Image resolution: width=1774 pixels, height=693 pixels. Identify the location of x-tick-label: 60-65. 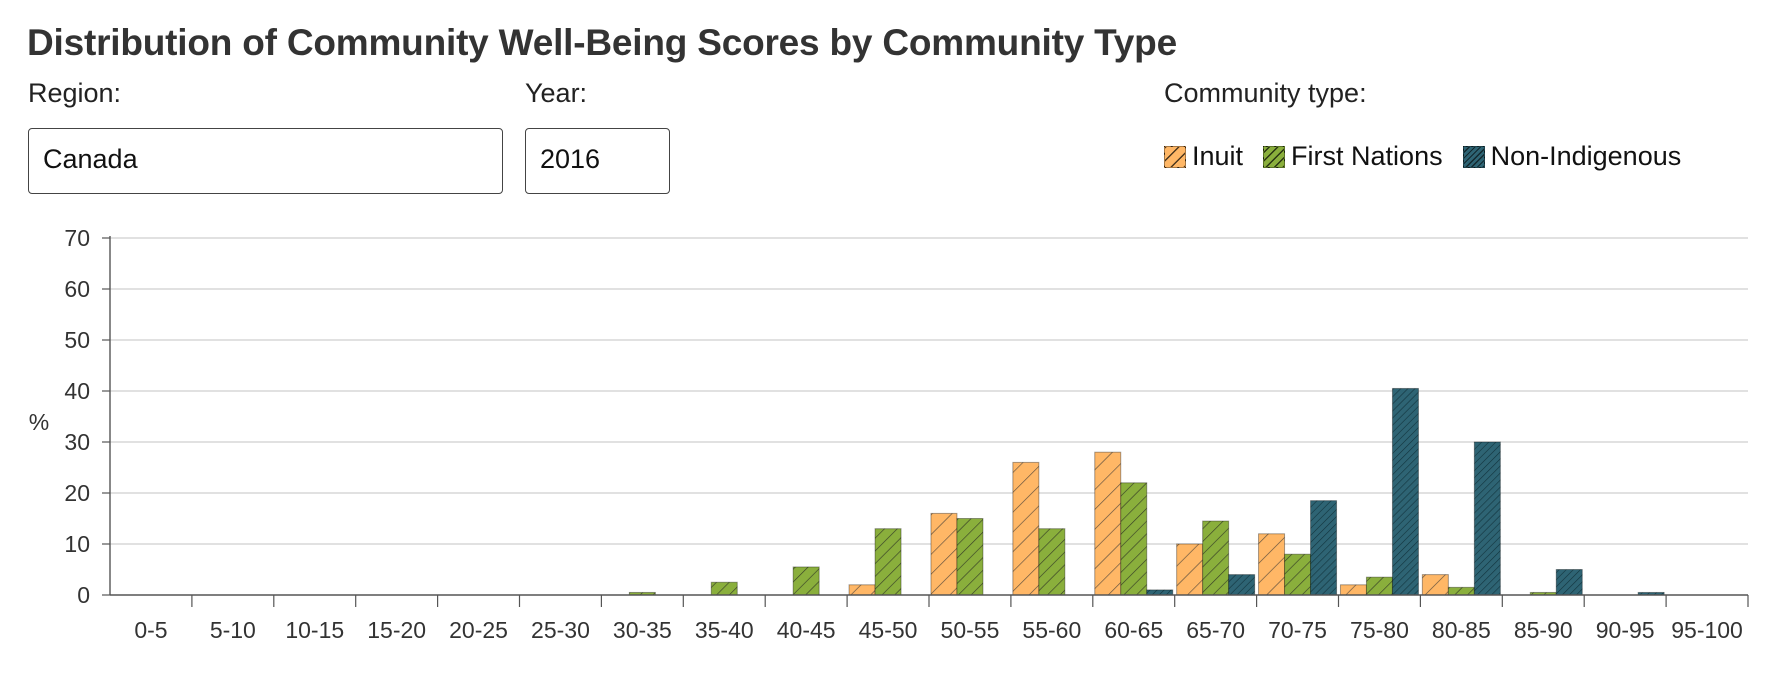
(1133, 630).